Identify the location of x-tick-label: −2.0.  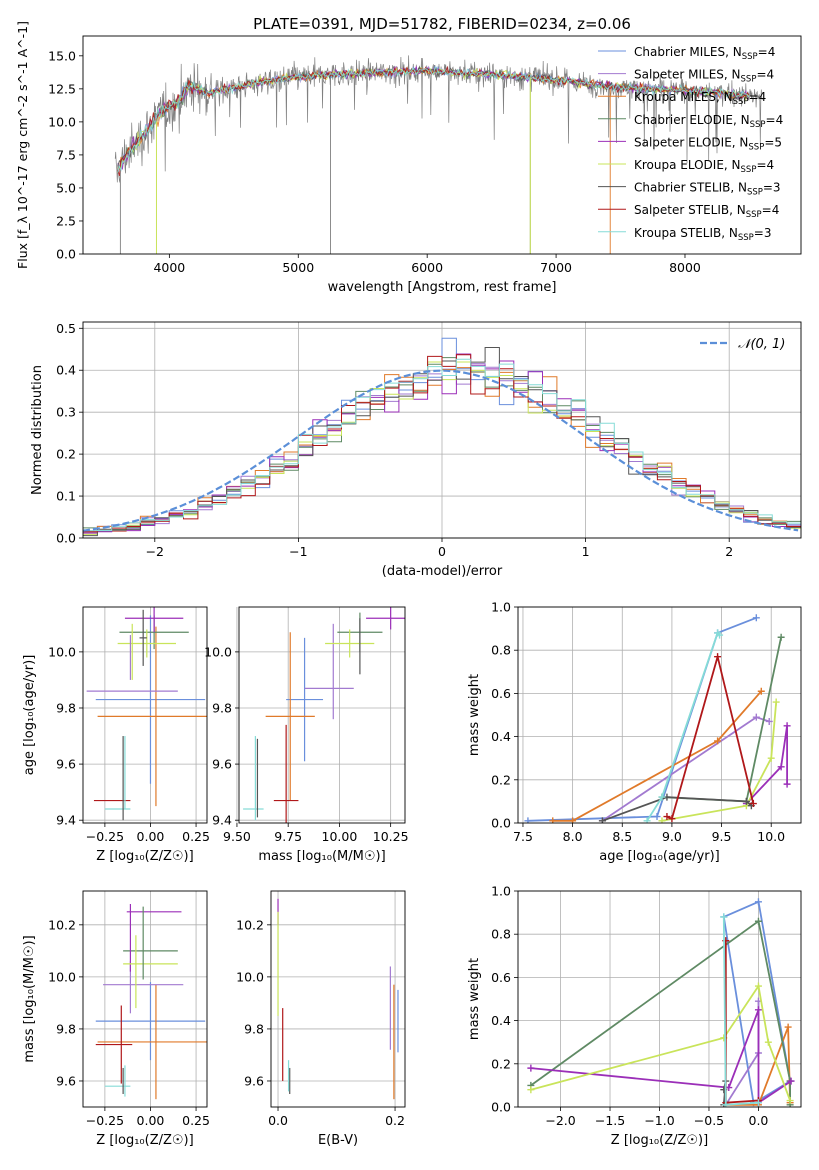
(560, 1120).